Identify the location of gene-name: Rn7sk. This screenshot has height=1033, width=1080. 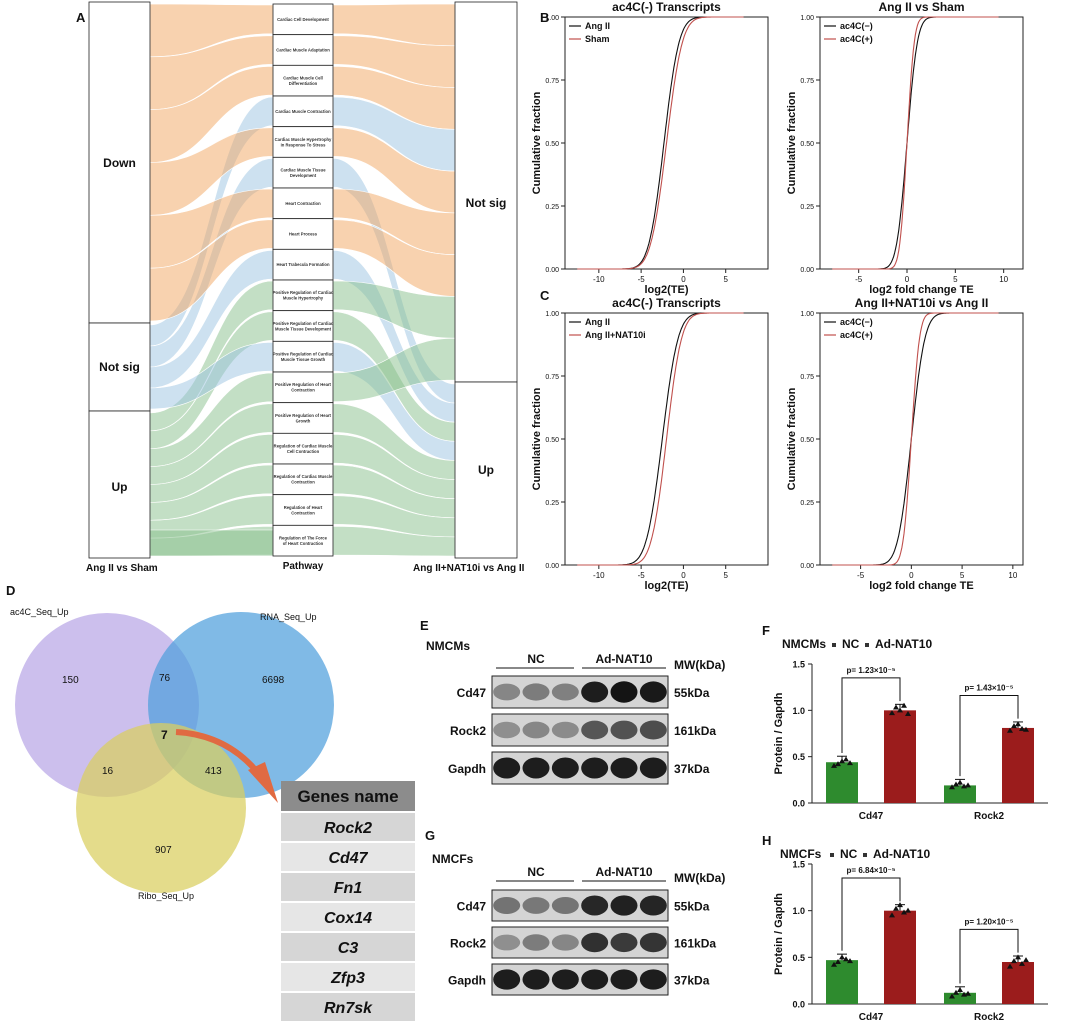
(348, 1008).